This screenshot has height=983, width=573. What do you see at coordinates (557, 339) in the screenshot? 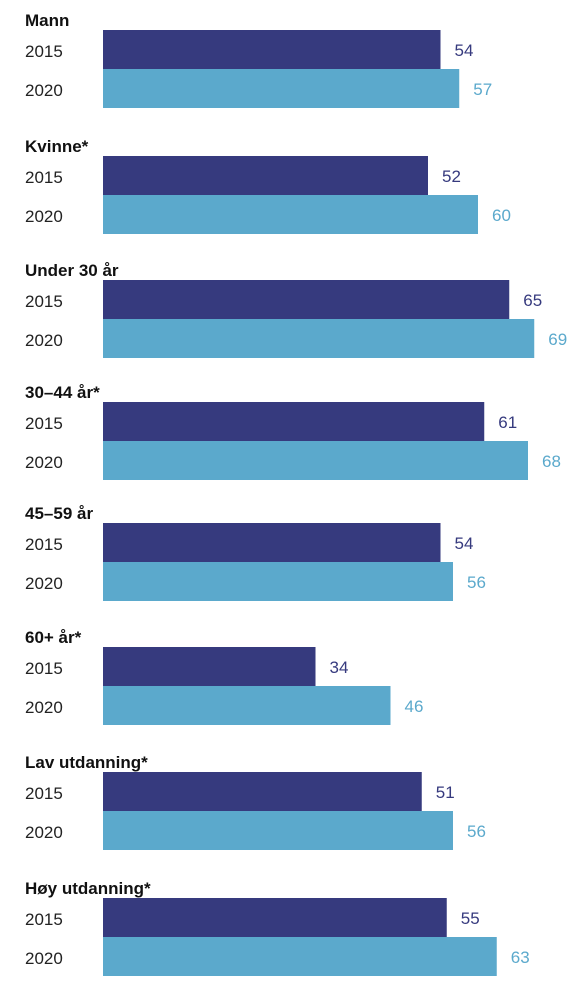
I see `value-label: 69` at bounding box center [557, 339].